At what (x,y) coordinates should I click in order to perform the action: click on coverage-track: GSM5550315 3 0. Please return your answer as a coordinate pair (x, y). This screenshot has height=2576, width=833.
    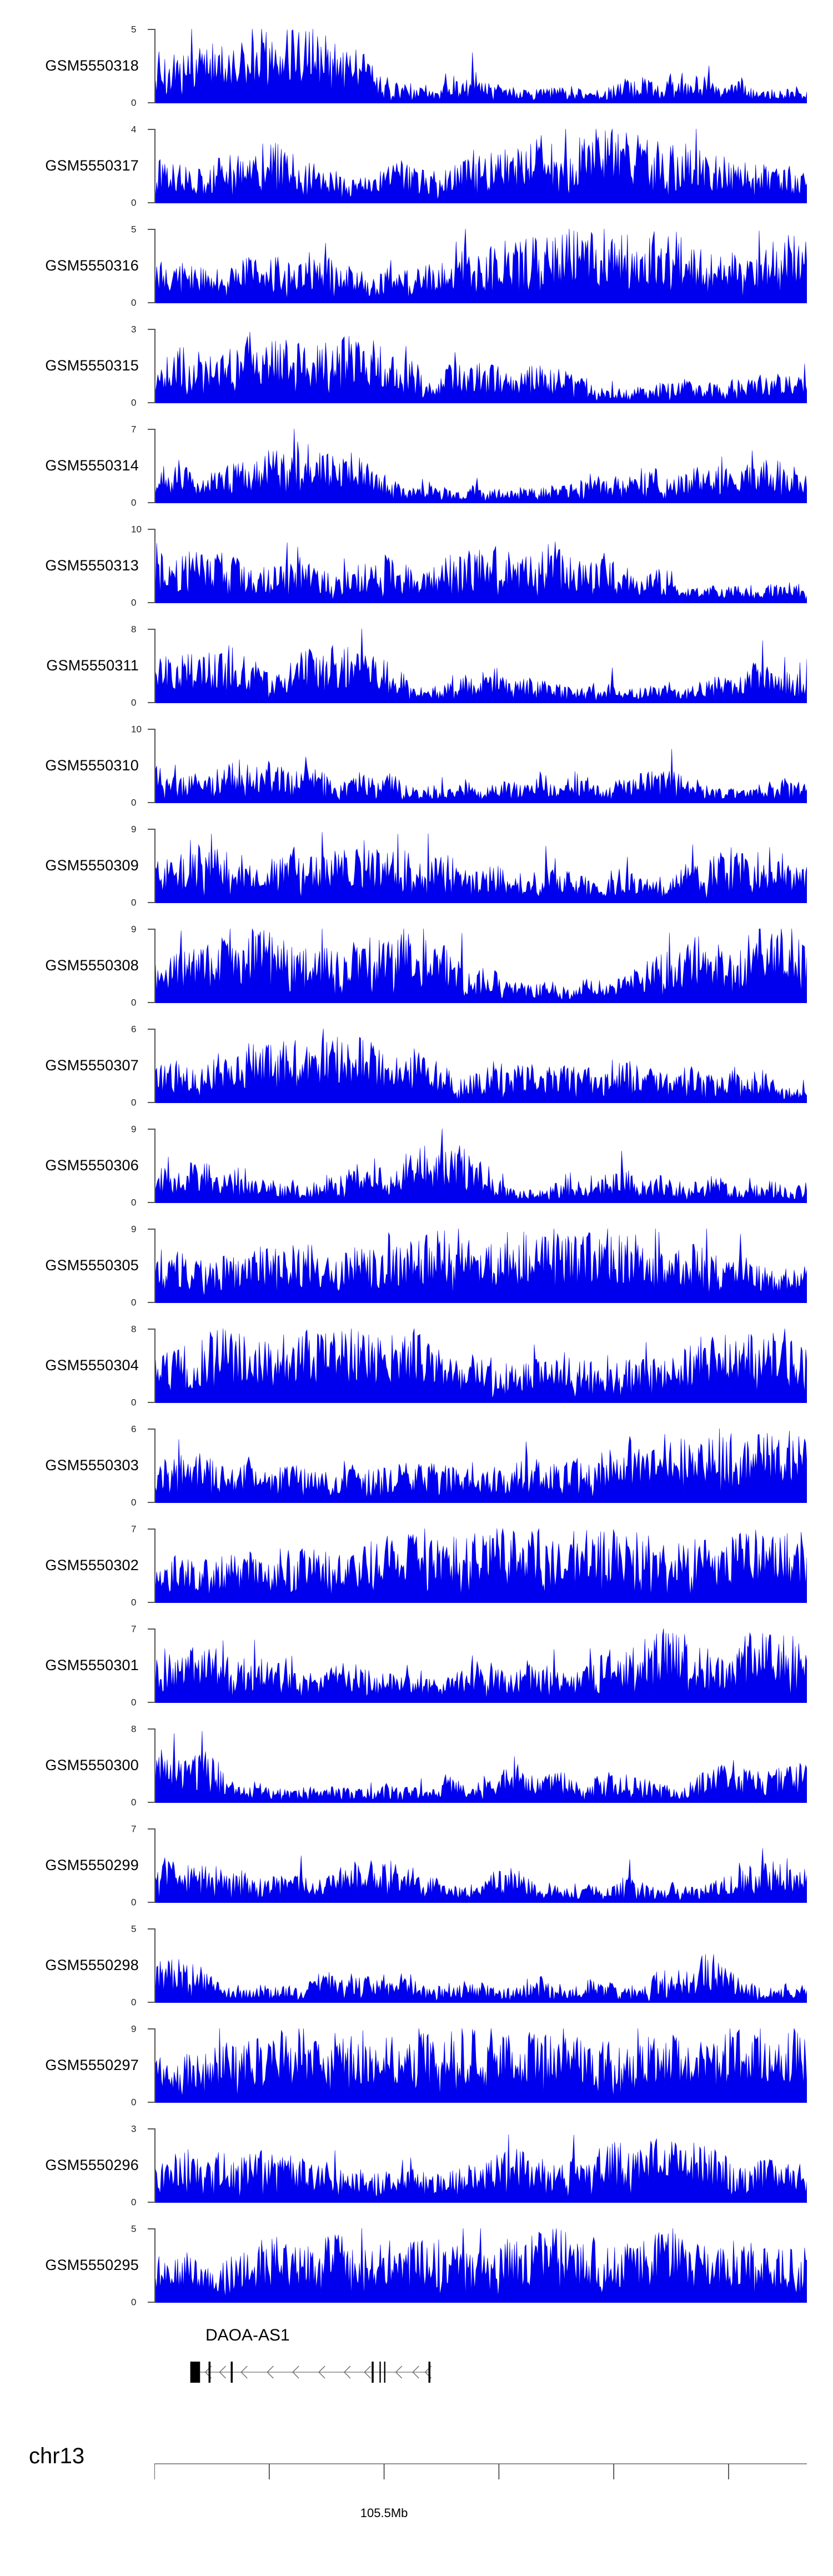
    Looking at the image, I should click on (416, 365).